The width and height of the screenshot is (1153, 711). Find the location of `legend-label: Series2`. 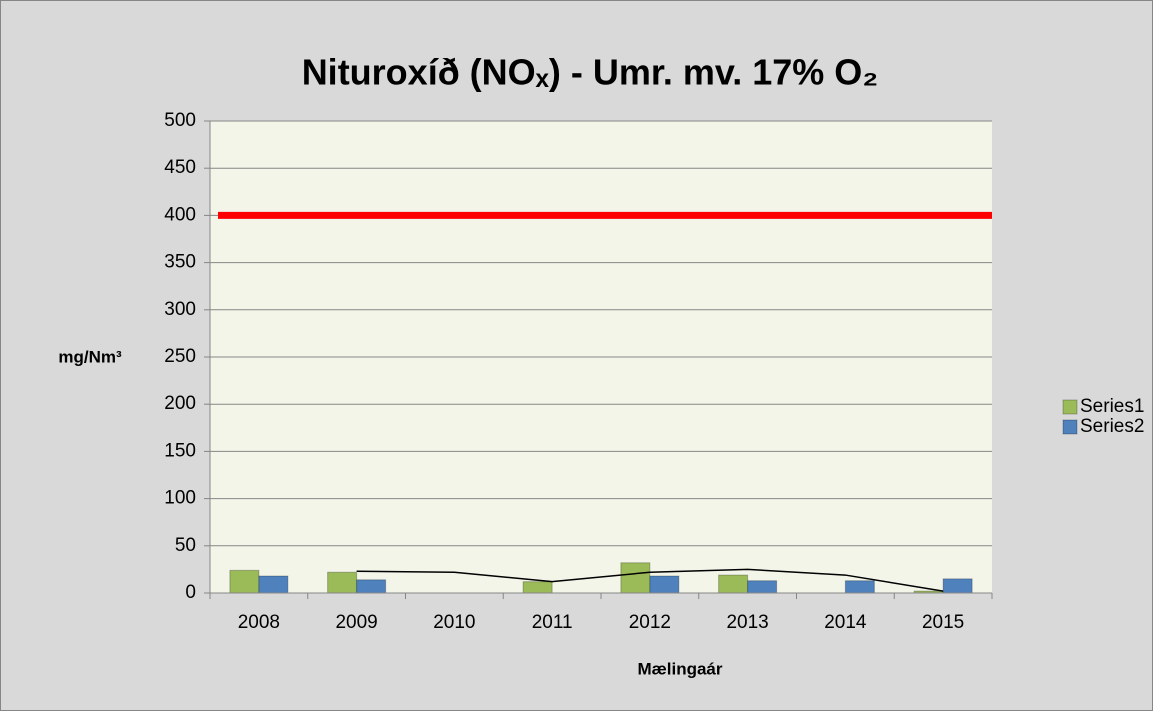

legend-label: Series2 is located at coordinates (1112, 426).